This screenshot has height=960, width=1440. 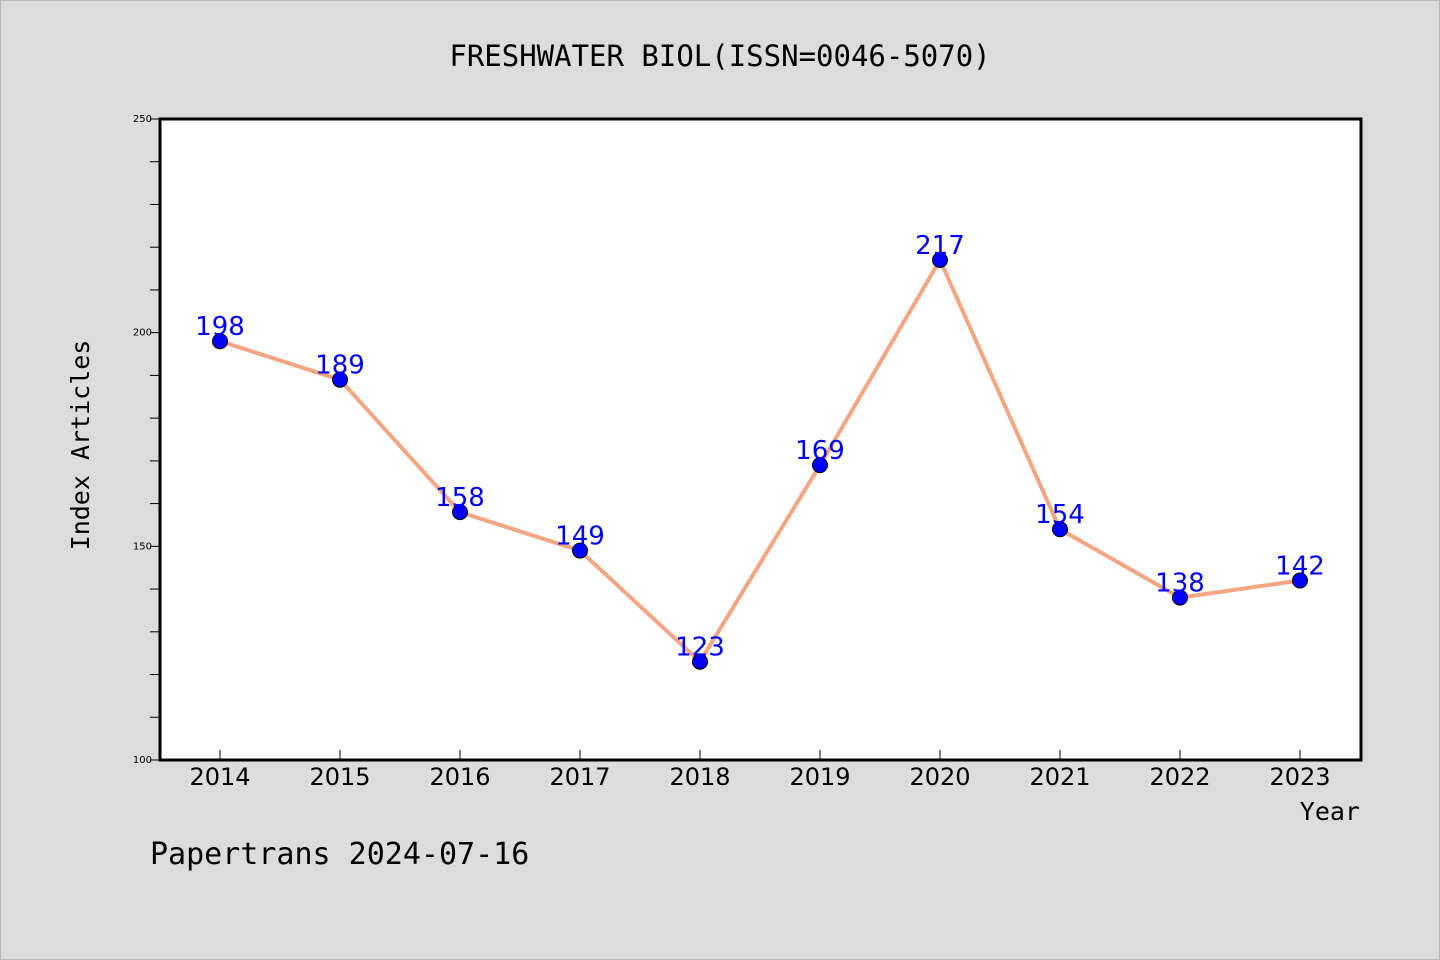 What do you see at coordinates (700, 648) in the screenshot?
I see `data-label: 123` at bounding box center [700, 648].